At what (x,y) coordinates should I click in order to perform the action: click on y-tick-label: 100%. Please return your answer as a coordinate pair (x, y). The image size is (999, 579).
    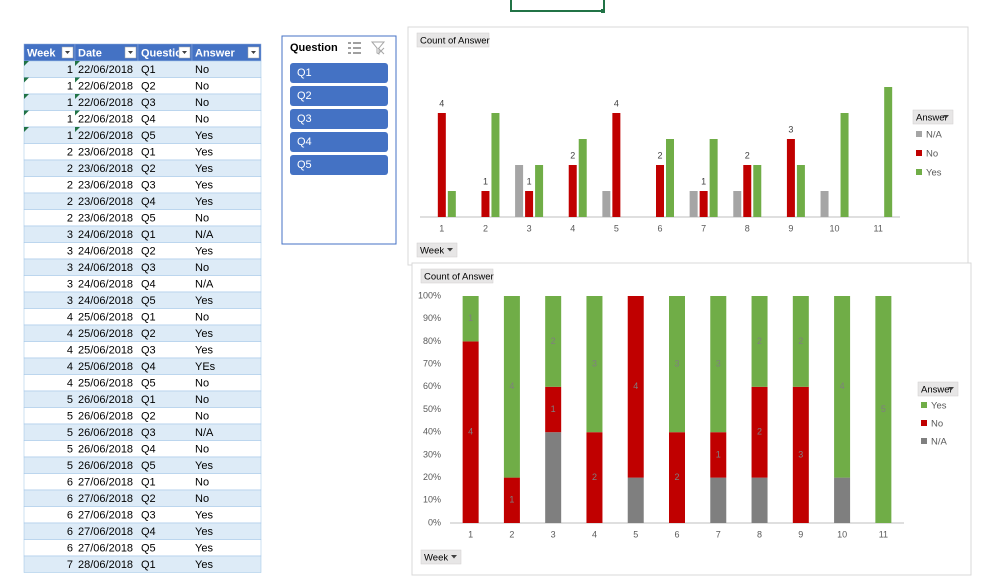
    Looking at the image, I should click on (429, 295).